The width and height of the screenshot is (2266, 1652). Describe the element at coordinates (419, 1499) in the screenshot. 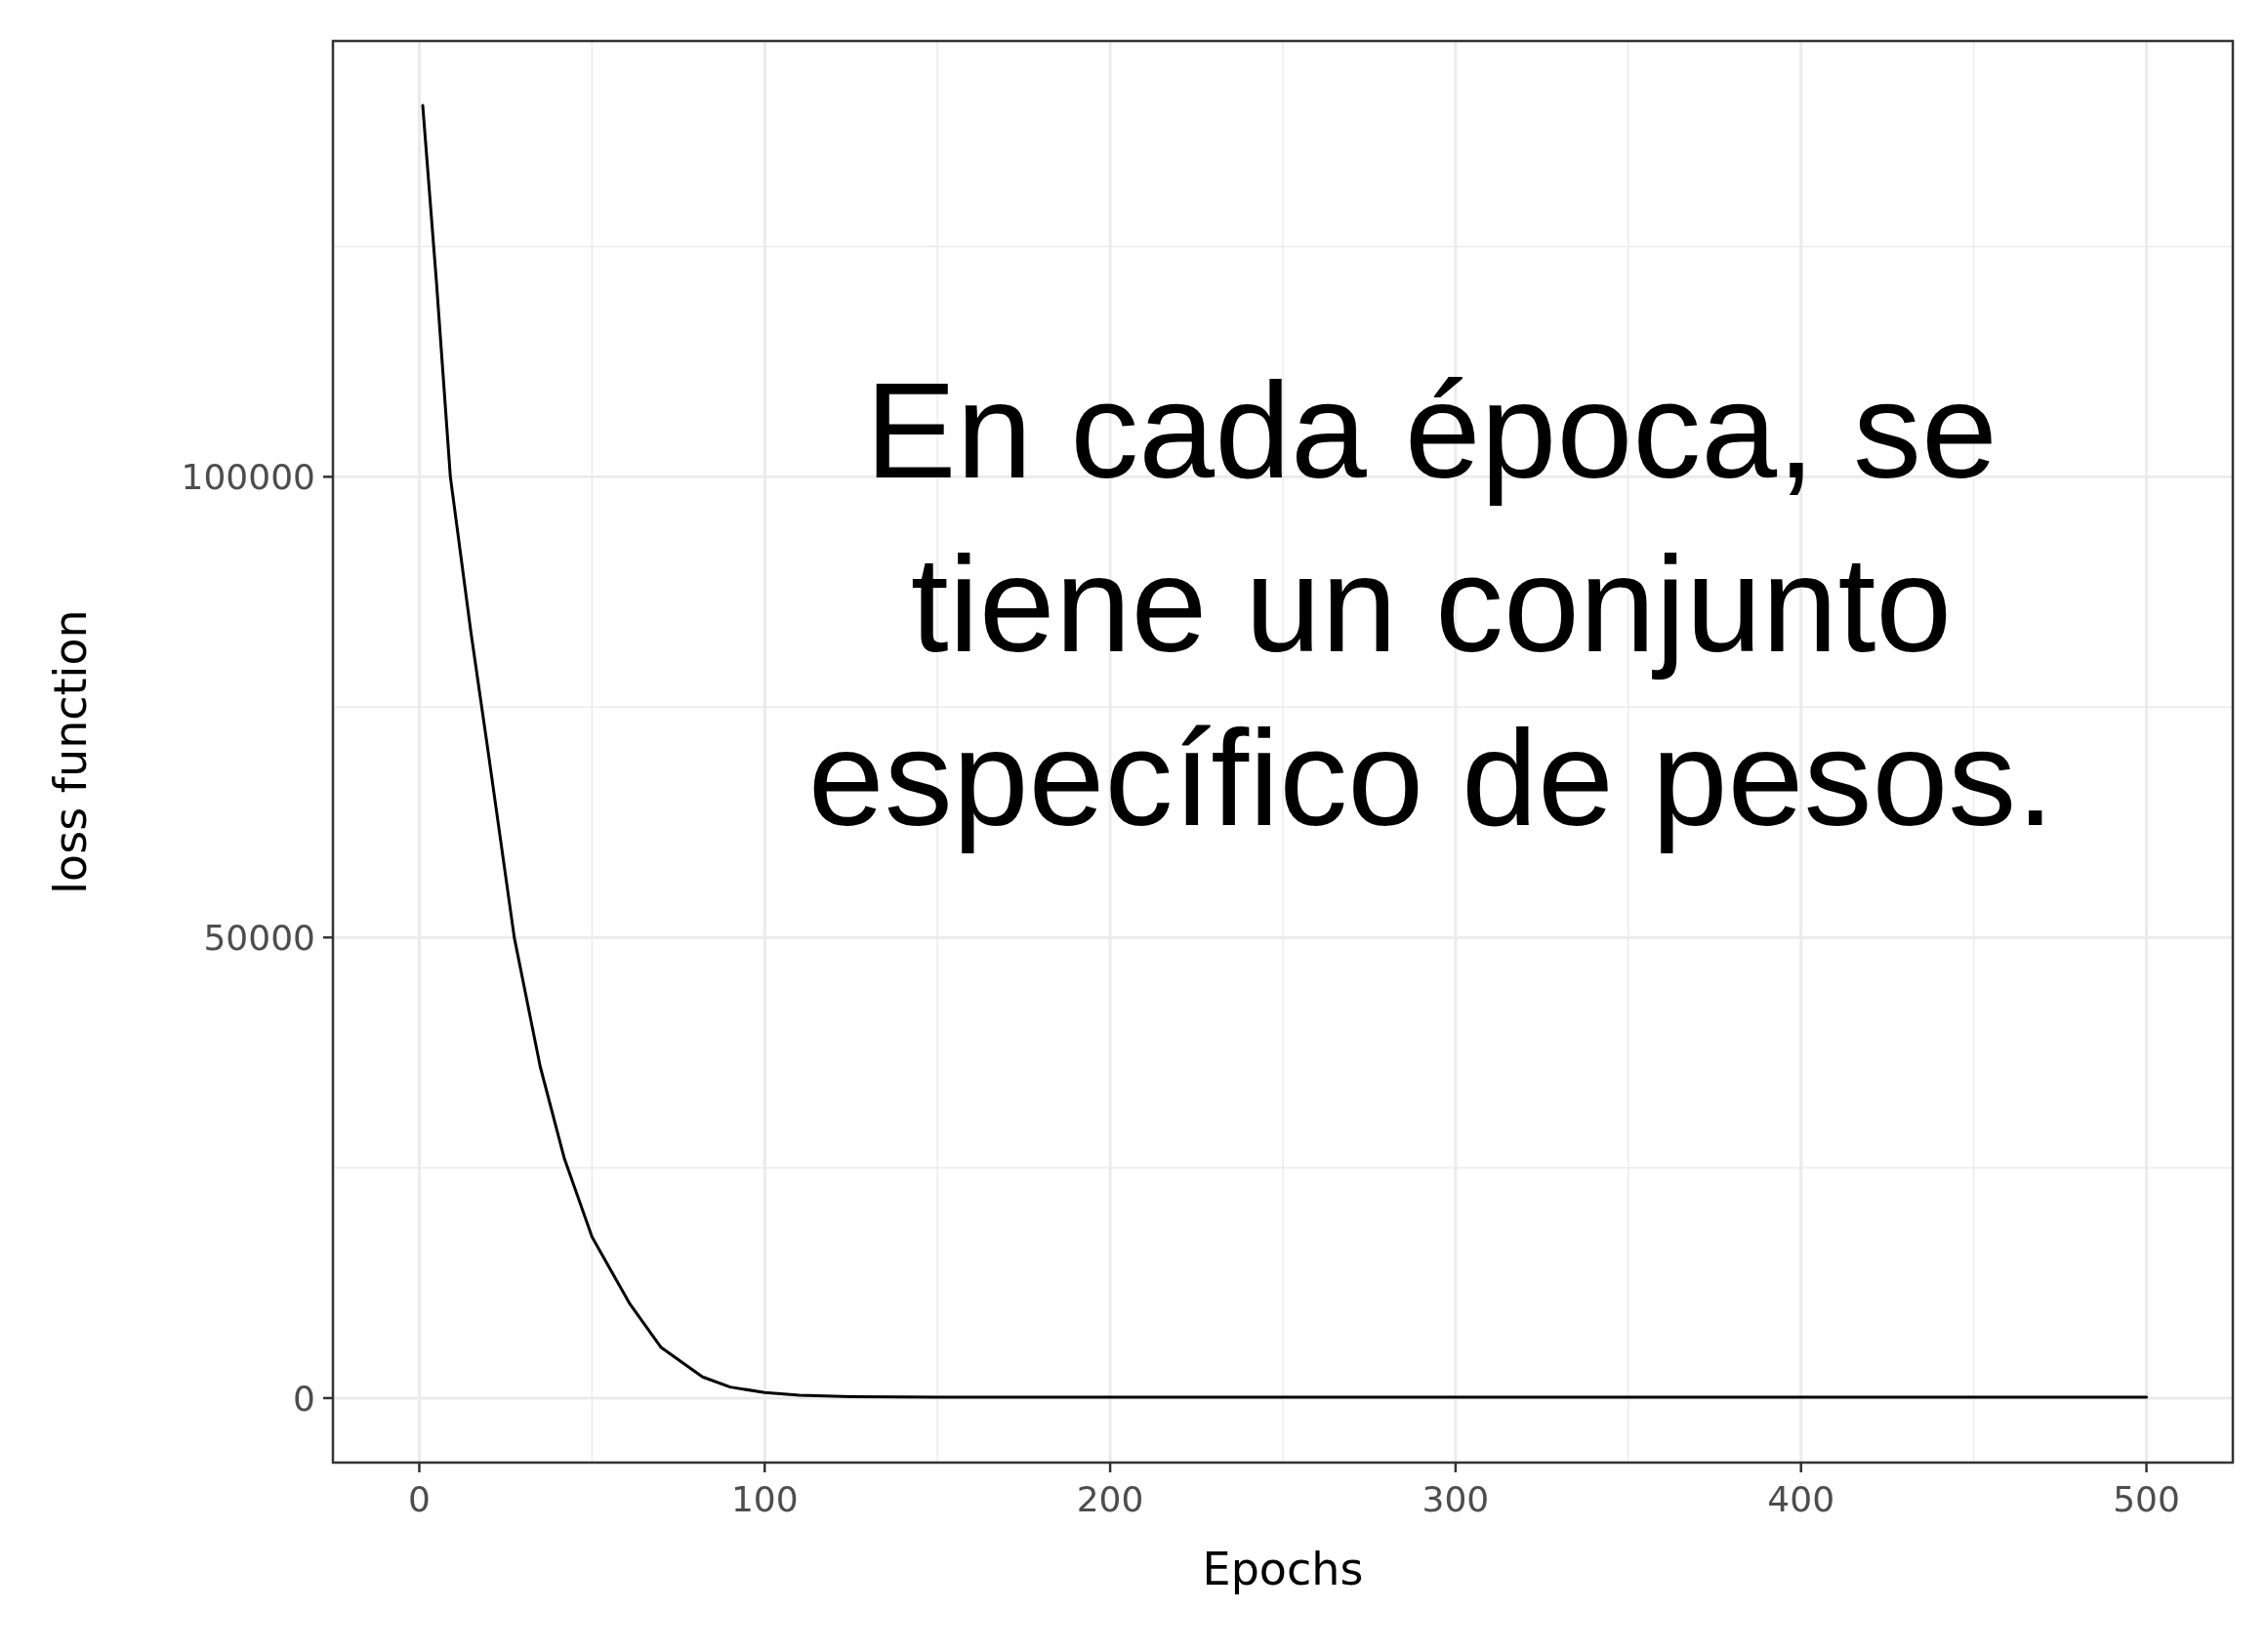

I see `x-tick-label: 0` at that location.